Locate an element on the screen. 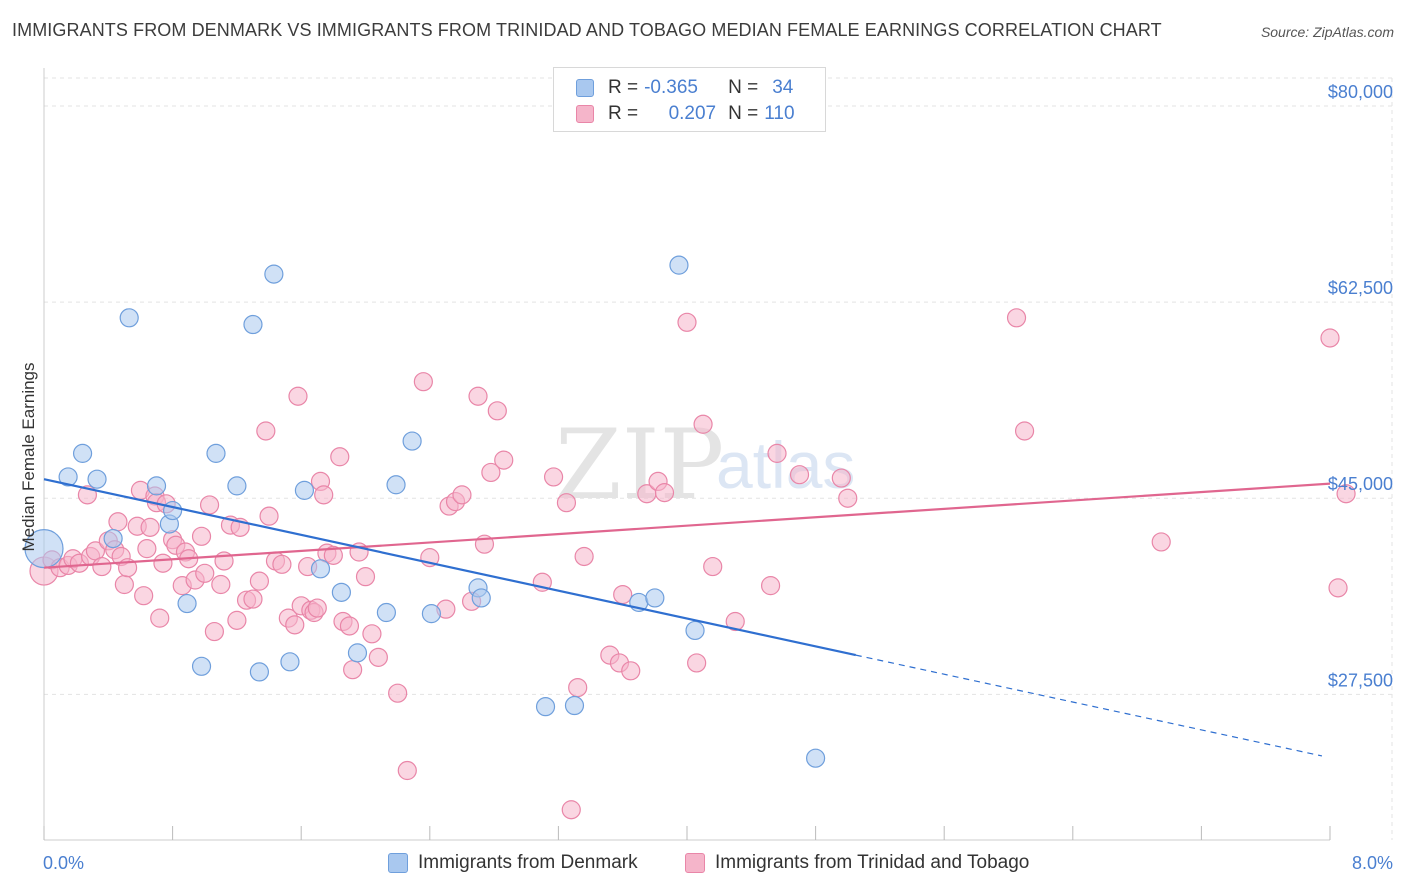 The image size is (1406, 892). trend-line-denmark is located at coordinates (450, 567).